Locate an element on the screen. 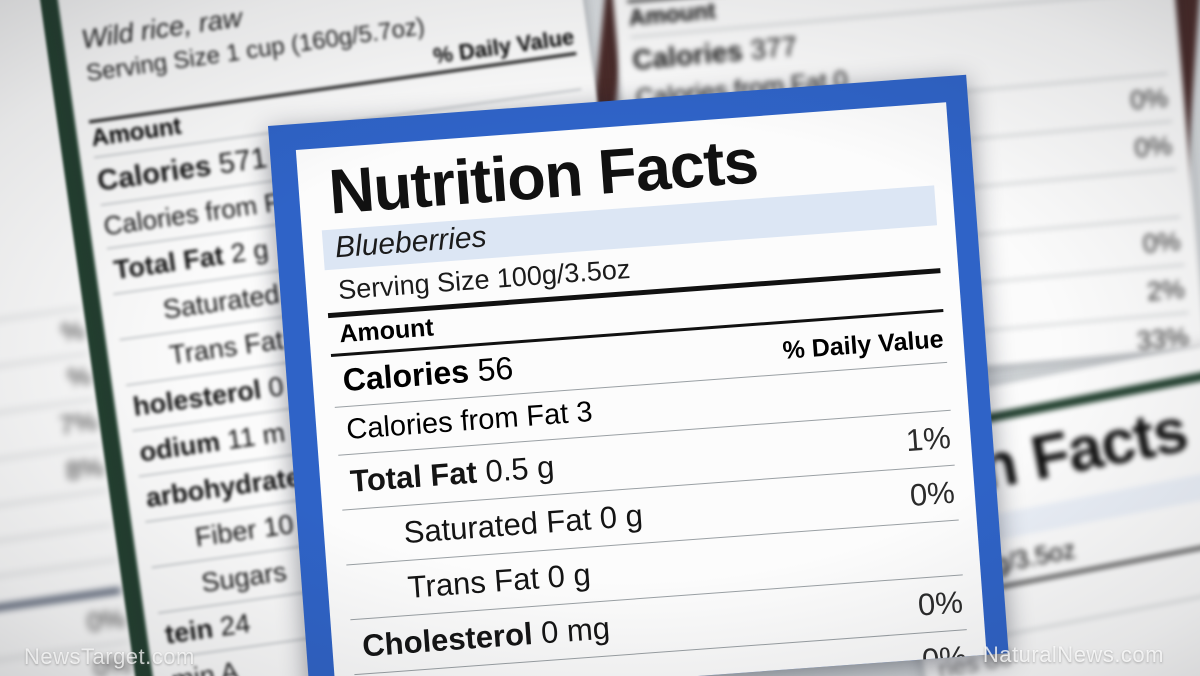  nutrient-value: 11 m is located at coordinates (256, 436).